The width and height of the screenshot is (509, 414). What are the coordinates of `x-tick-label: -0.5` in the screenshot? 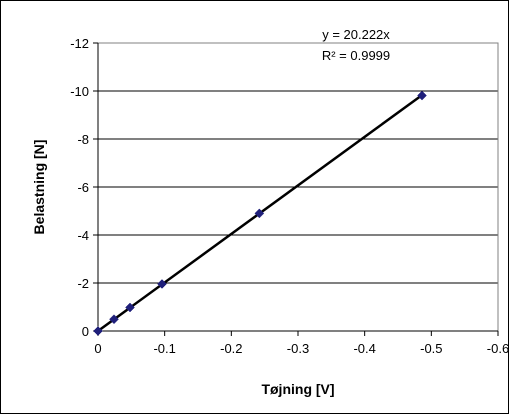 It's located at (431, 348).